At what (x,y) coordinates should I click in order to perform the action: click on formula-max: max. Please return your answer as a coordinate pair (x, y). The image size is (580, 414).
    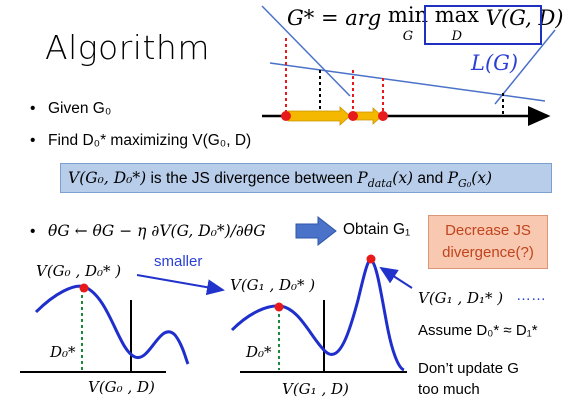
    Looking at the image, I should click on (457, 15).